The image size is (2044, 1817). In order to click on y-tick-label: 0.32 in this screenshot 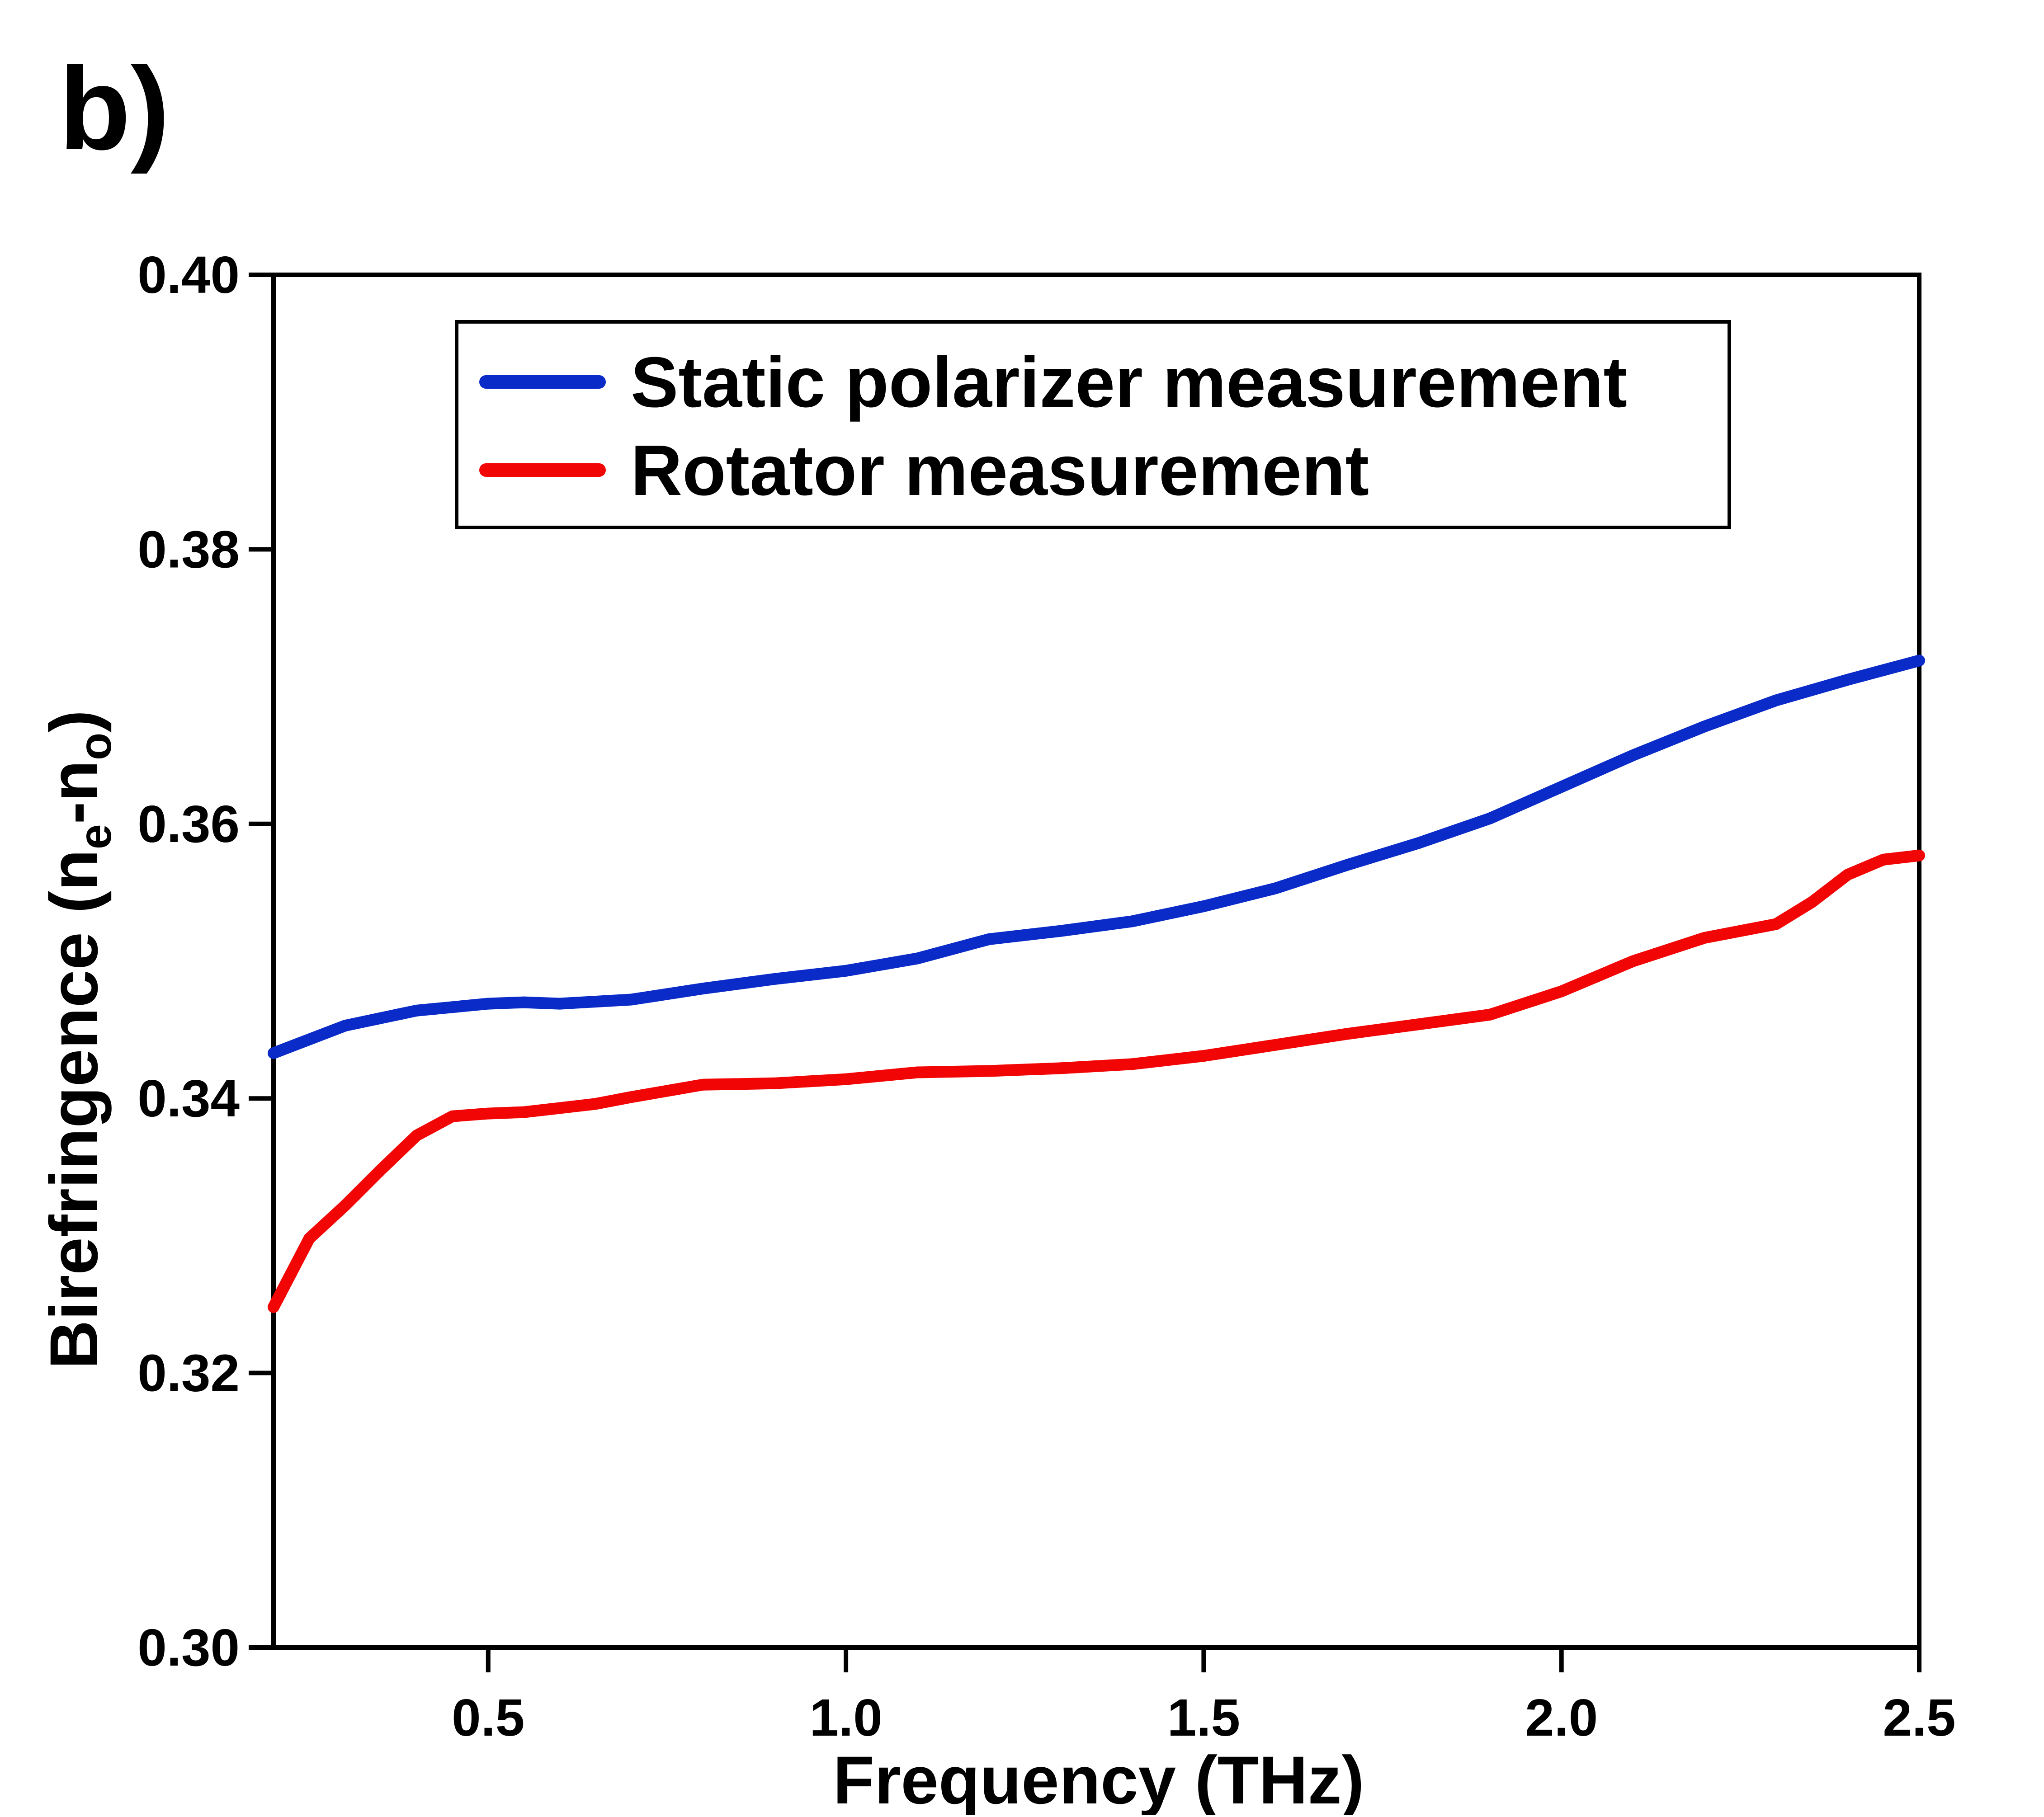, I will do `click(188, 1373)`.